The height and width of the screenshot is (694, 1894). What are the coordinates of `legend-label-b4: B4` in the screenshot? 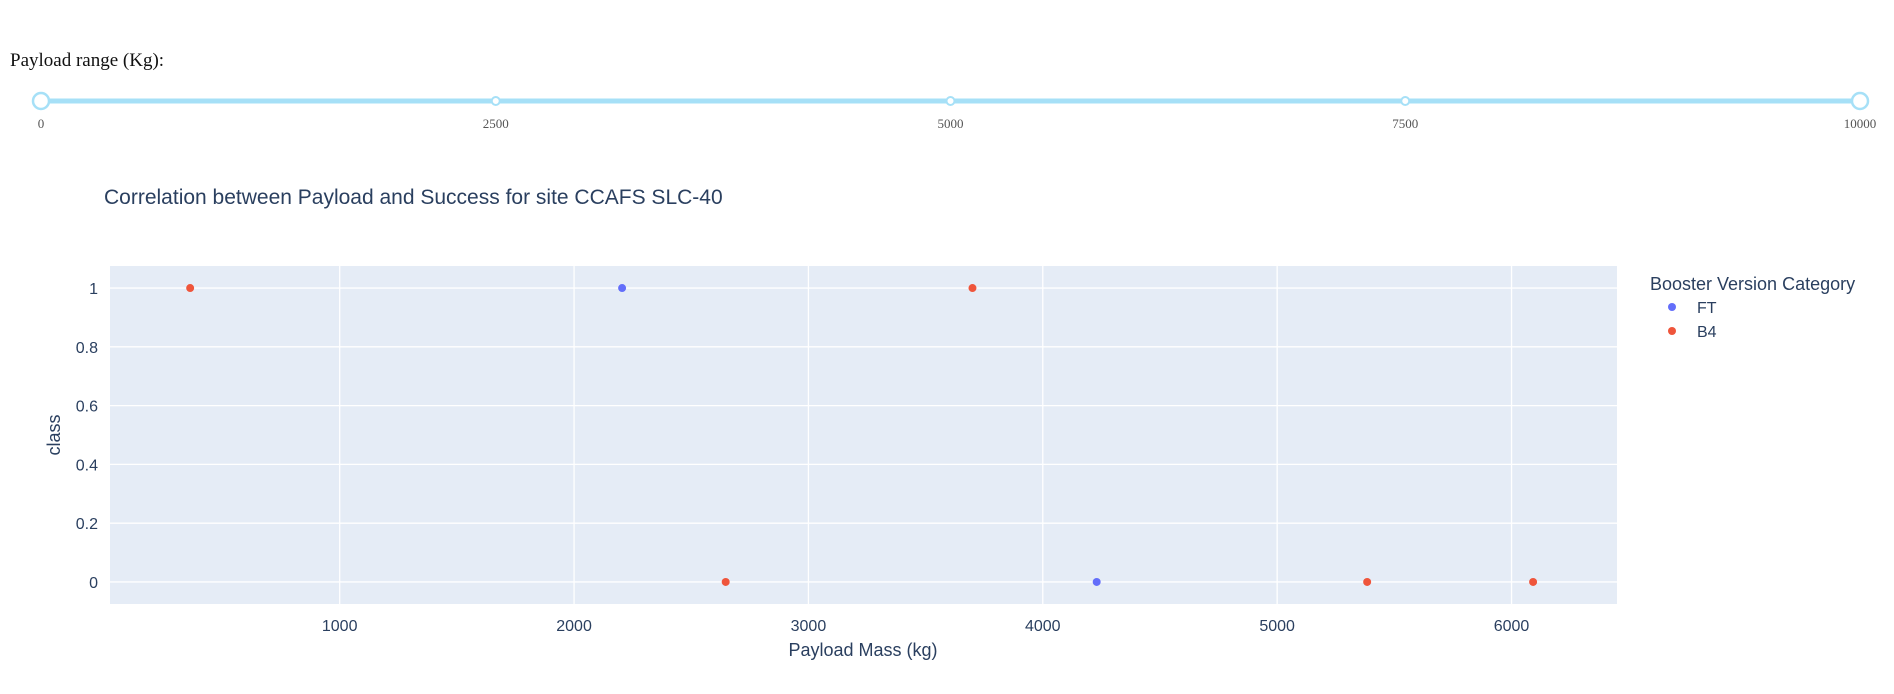 It's located at (1707, 332).